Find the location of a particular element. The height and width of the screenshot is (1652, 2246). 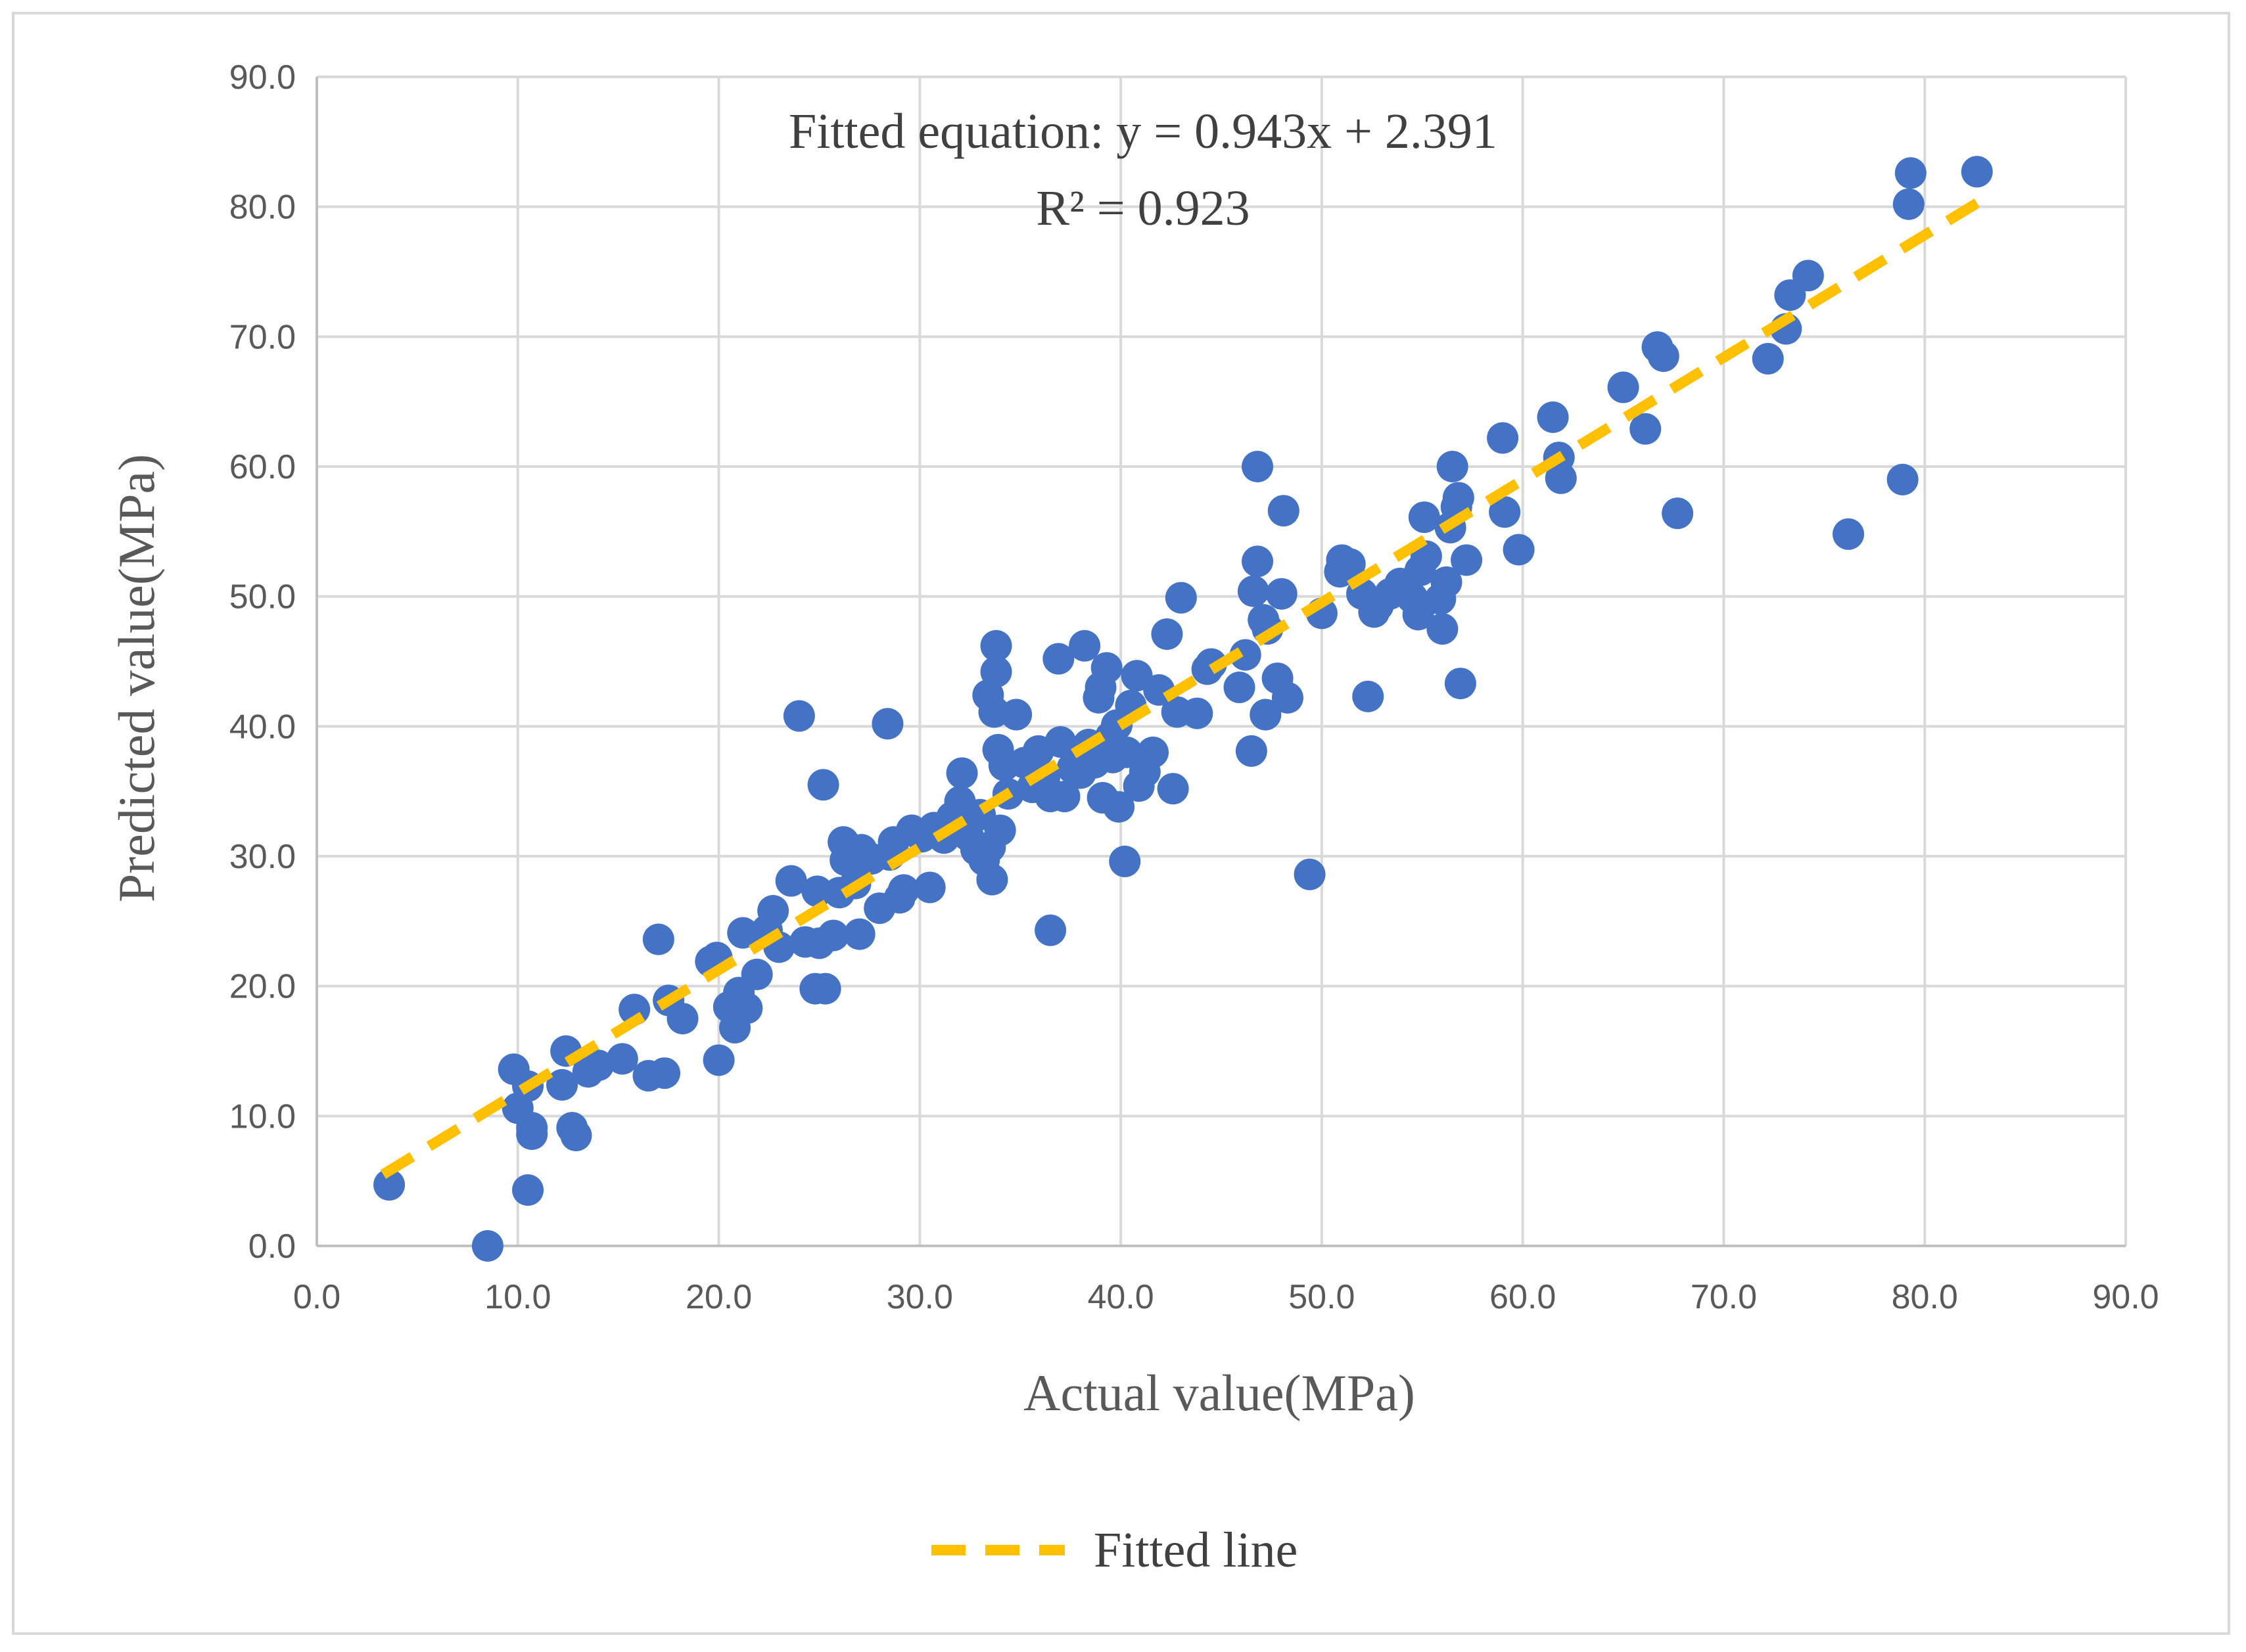

legend: Fitted line is located at coordinates (1114, 1550).